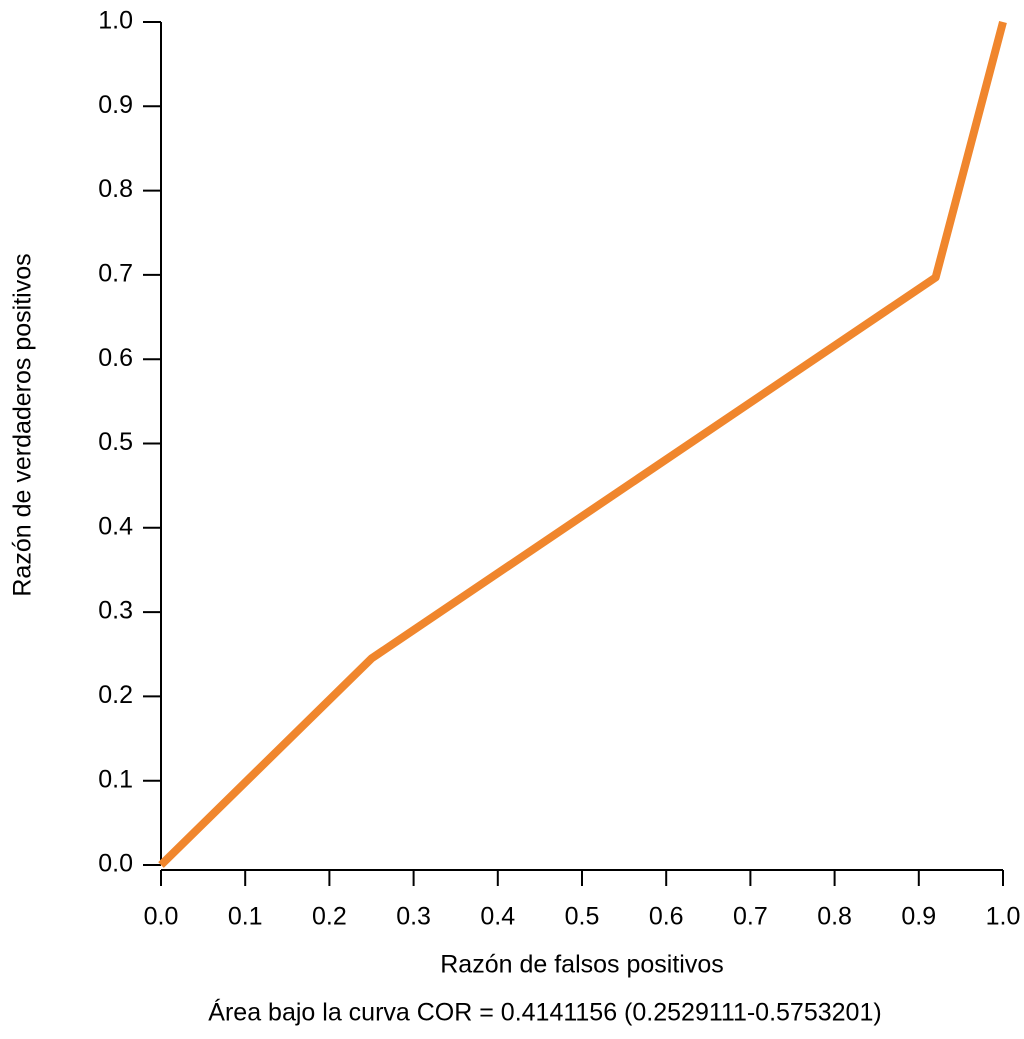 The width and height of the screenshot is (1024, 1039). I want to click on y-tick-label: 0.8, so click(115, 189).